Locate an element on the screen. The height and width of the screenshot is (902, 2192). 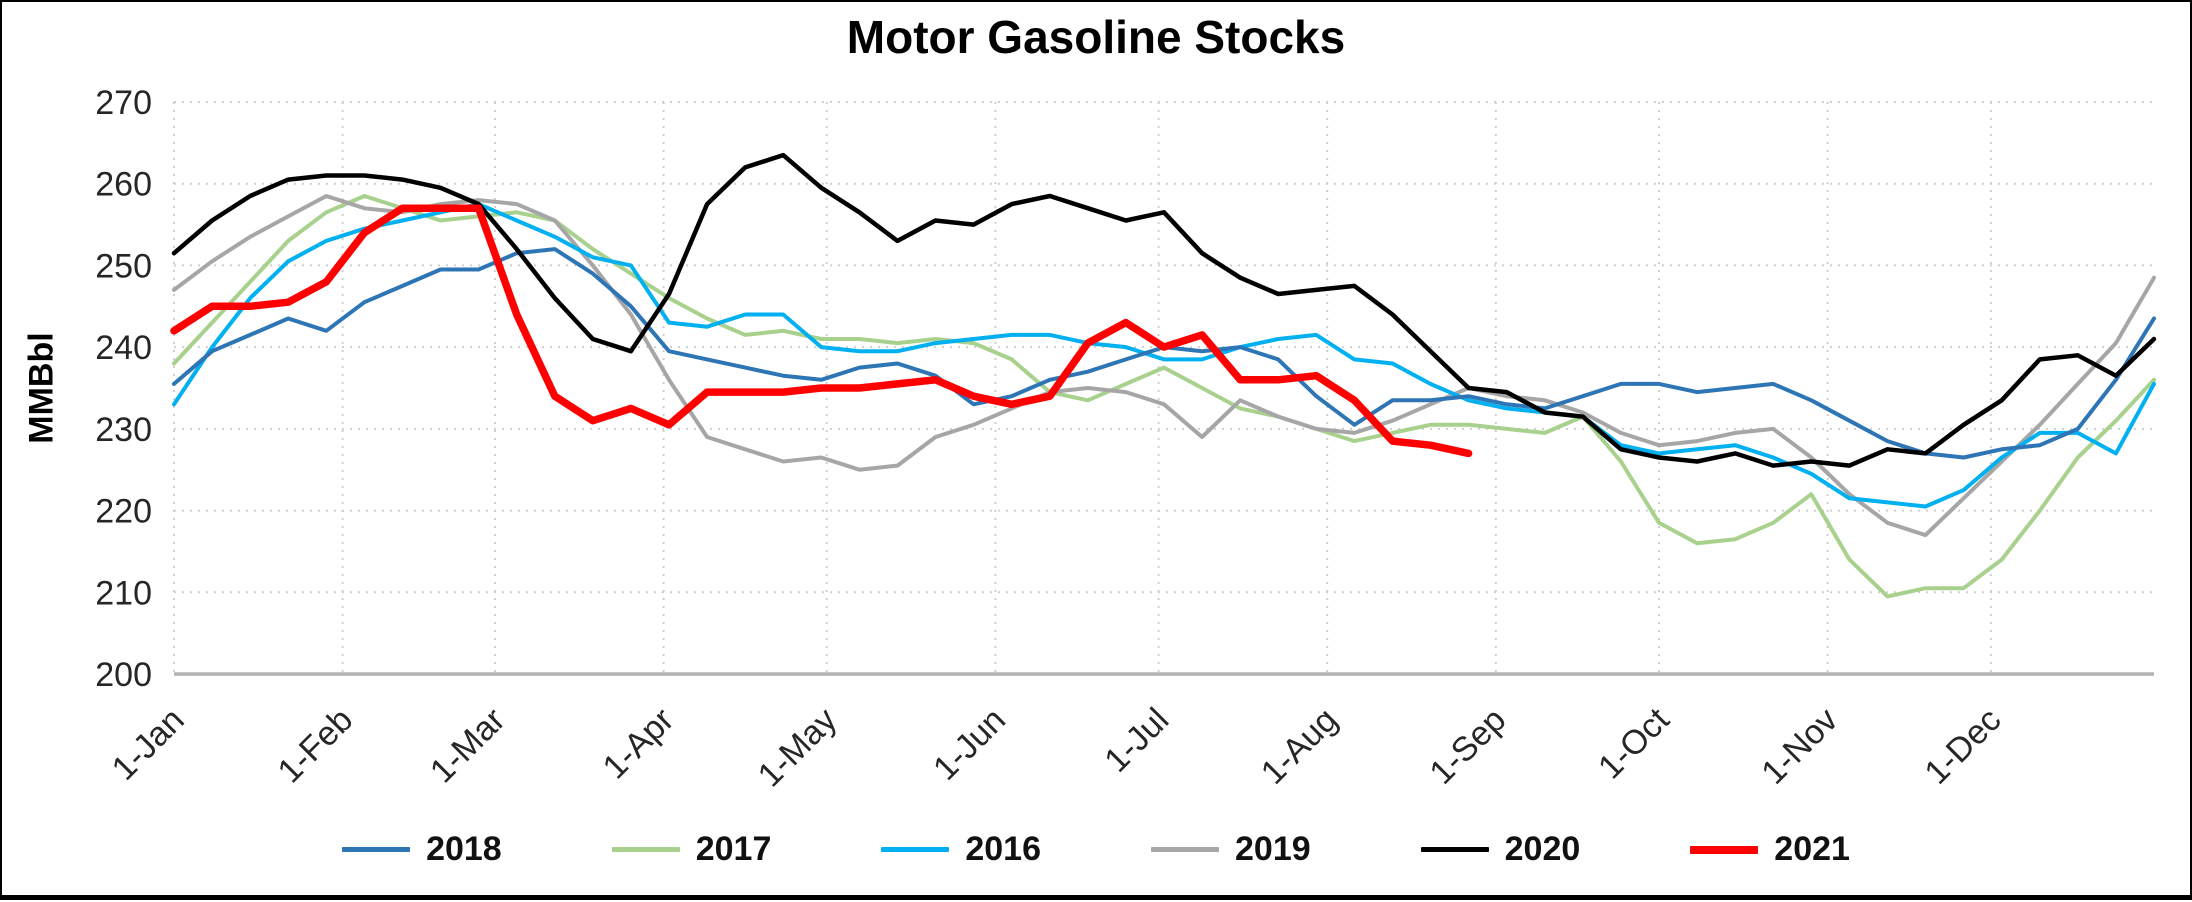
x-tick-label: 1-Nov is located at coordinates (1799, 746).